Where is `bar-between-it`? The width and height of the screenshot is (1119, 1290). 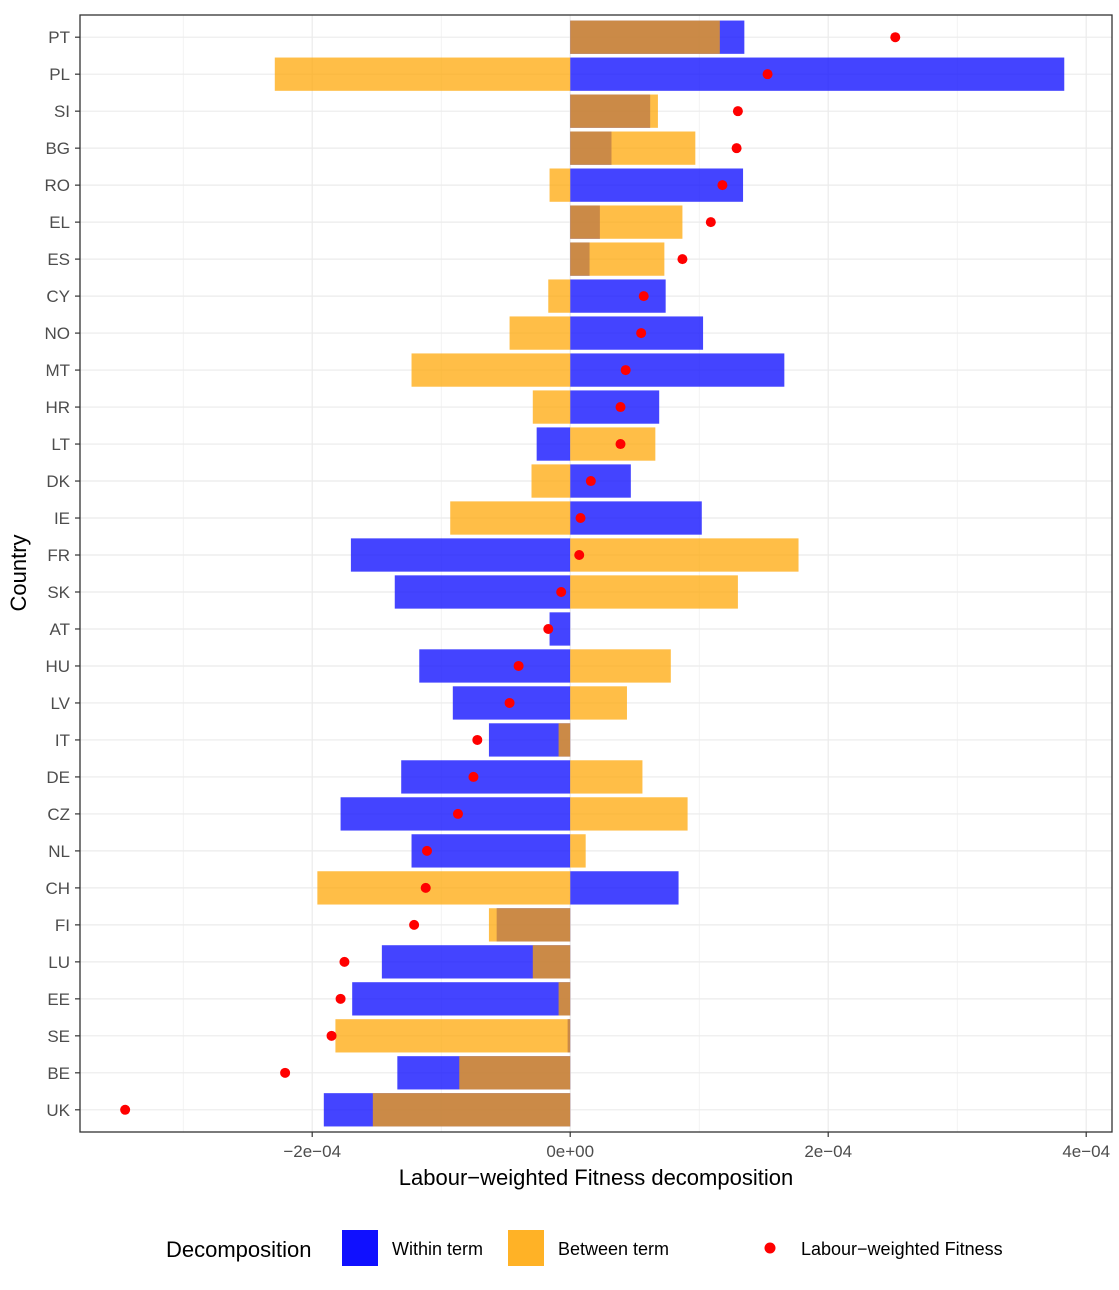
bar-between-it is located at coordinates (564, 740).